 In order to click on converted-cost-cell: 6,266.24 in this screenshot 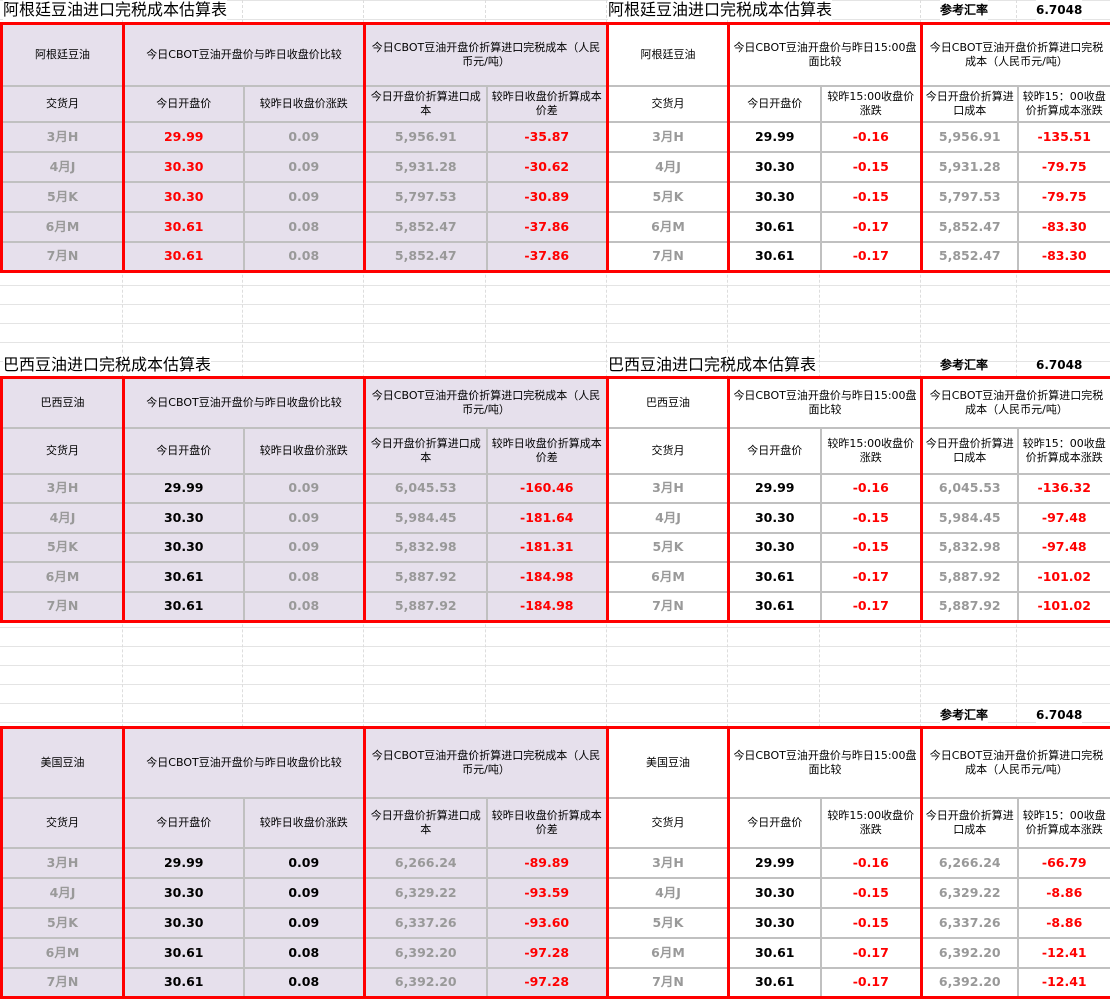, I will do `click(426, 863)`.